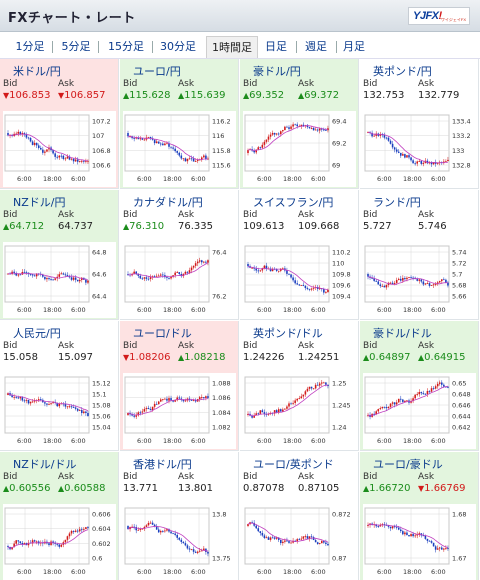 The image size is (480, 580). Describe the element at coordinates (299, 280) in the screenshot. I see `mini-chart: 110.2 110 109.8 109.6 109.4 6:00 18:00 6:00` at that location.